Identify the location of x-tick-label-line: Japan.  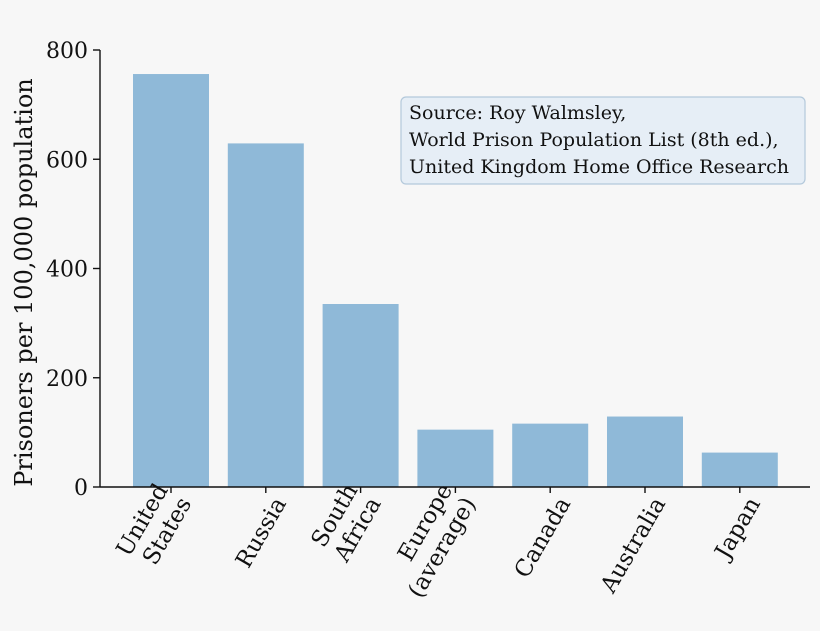
(737, 529).